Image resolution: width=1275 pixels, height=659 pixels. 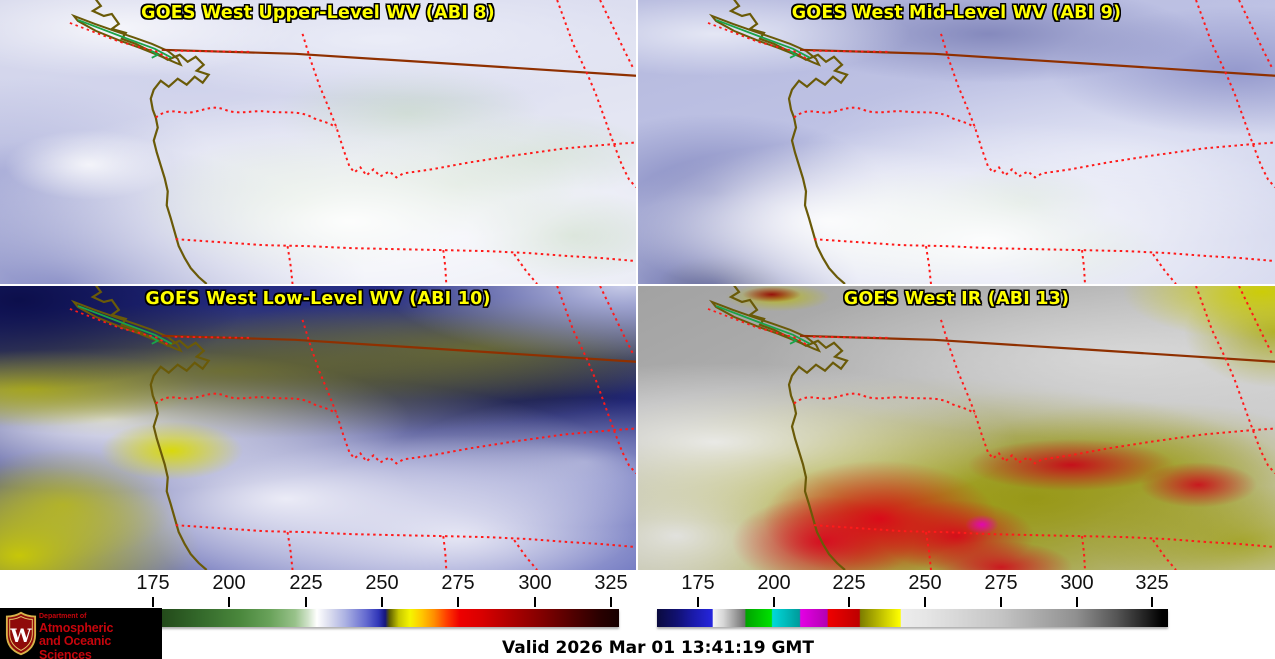 I want to click on ir-tick-label: 300, so click(x=1077, y=583).